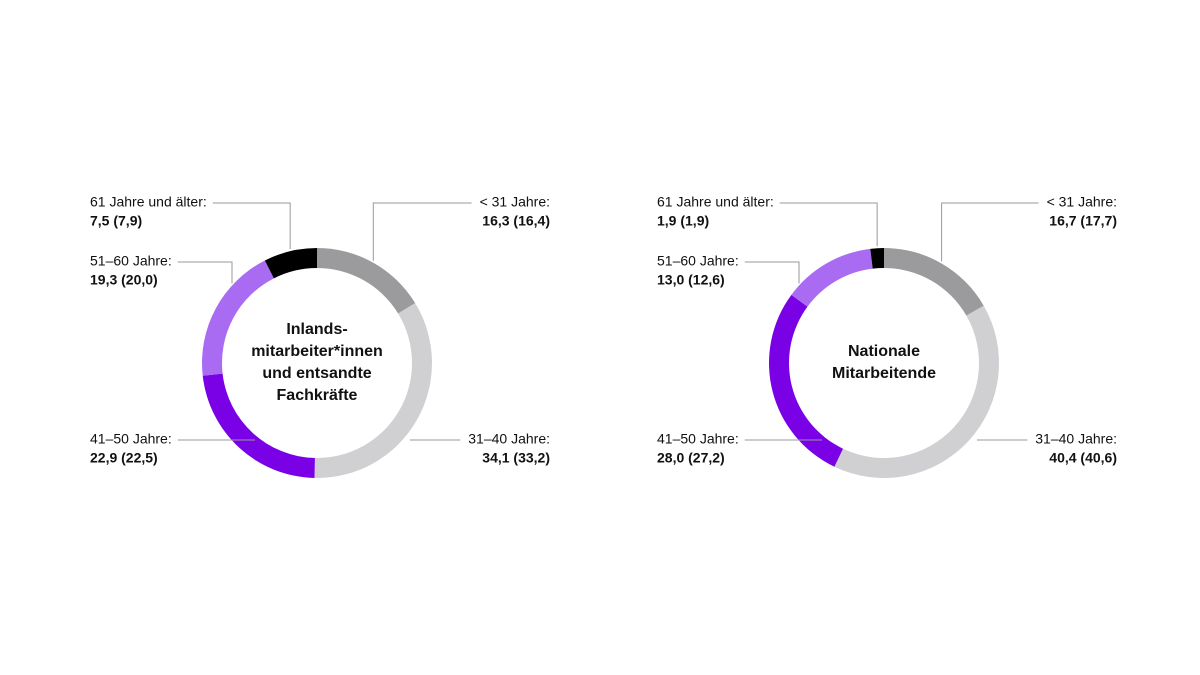 Image resolution: width=1200 pixels, height=675 pixels. Describe the element at coordinates (1083, 458) in the screenshot. I see `value-label: 40,4 (40,6)` at that location.